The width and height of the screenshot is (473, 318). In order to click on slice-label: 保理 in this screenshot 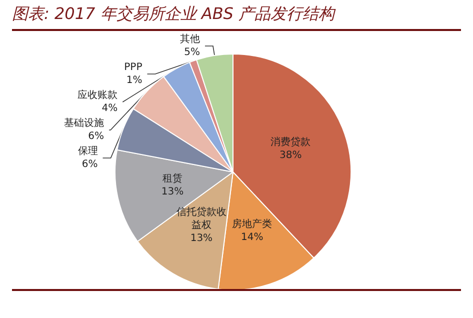, I will do `click(88, 151)`.